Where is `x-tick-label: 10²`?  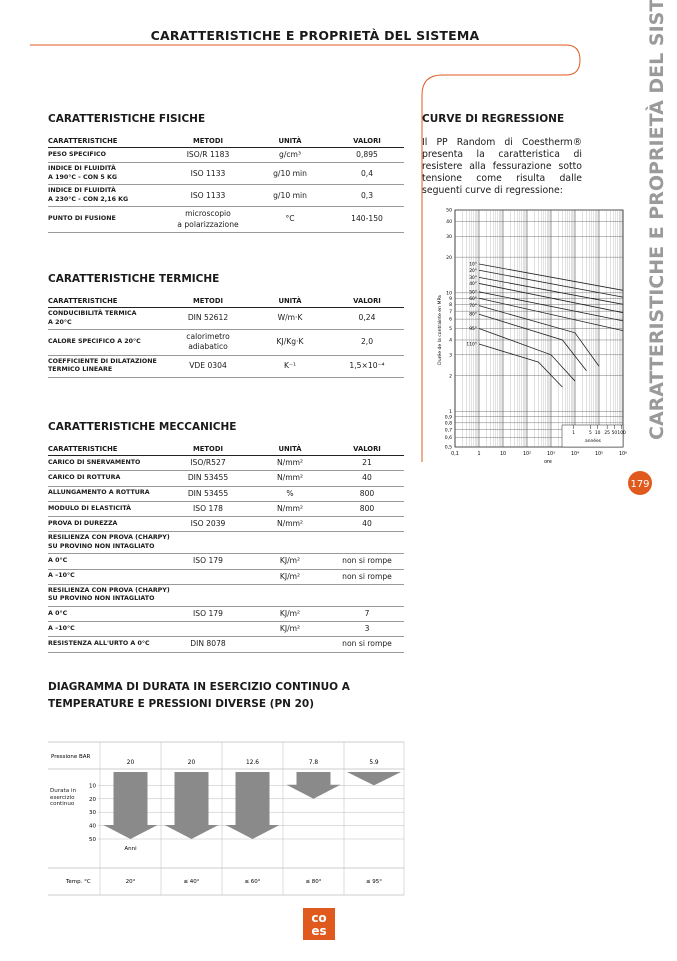
x-tick-label: 10² is located at coordinates (527, 454).